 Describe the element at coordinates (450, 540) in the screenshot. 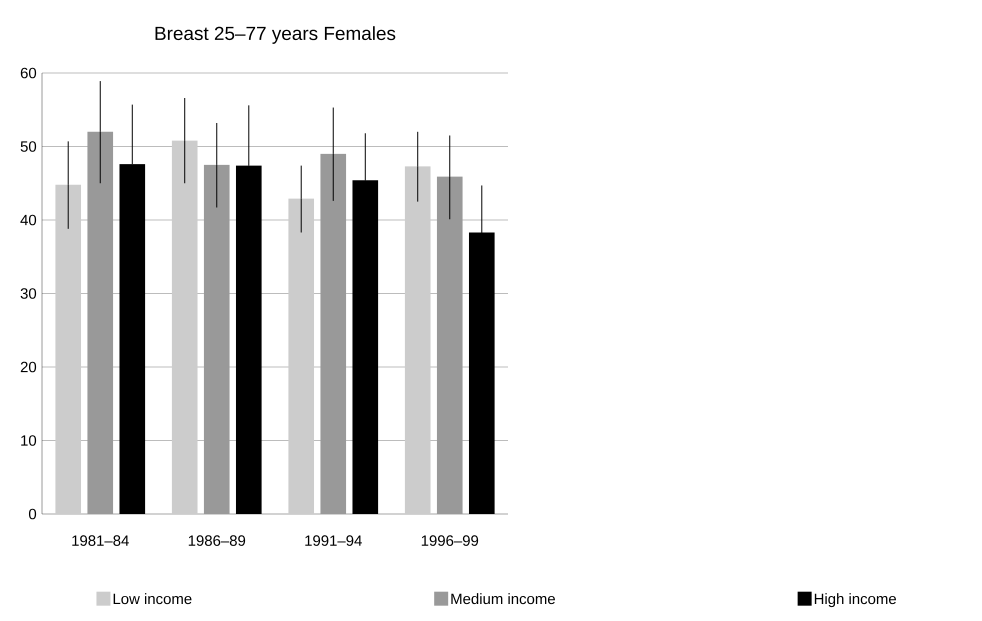

I see `x-tick-label: 1996–99` at that location.